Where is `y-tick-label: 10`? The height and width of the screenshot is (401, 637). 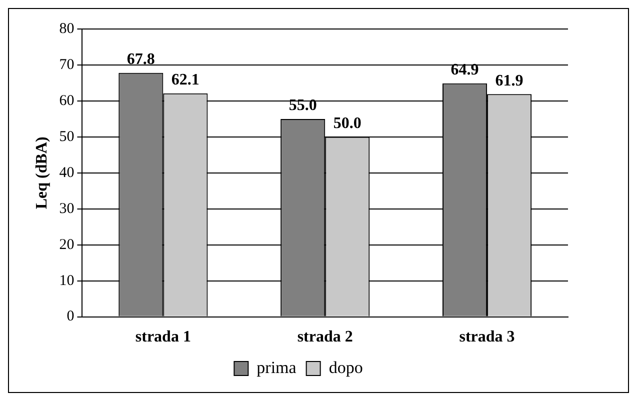
y-tick-label: 10 is located at coordinates (66, 280).